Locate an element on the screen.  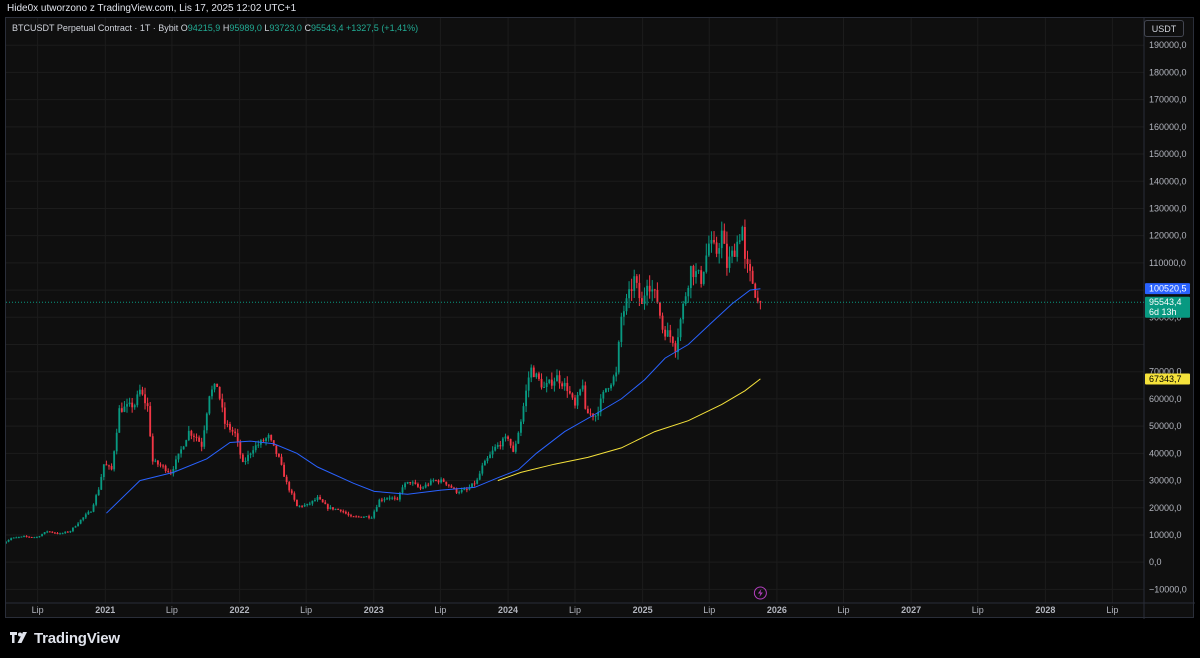
y-tick-label: 190000,0 is located at coordinates (1168, 45).